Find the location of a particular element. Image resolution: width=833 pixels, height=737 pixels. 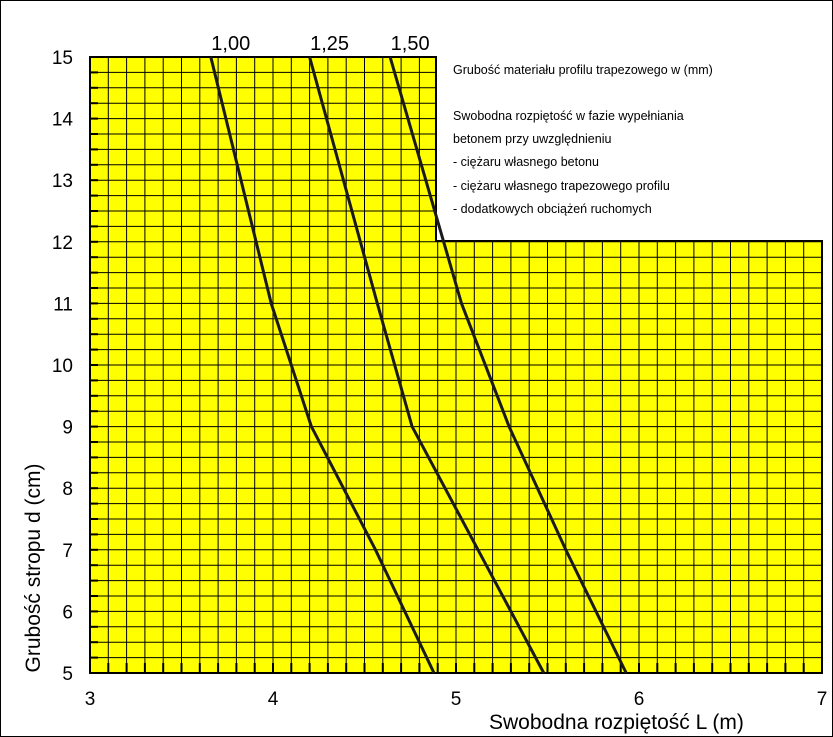

y-axis-label: Grubość stropu d (cm) is located at coordinates (33, 568).